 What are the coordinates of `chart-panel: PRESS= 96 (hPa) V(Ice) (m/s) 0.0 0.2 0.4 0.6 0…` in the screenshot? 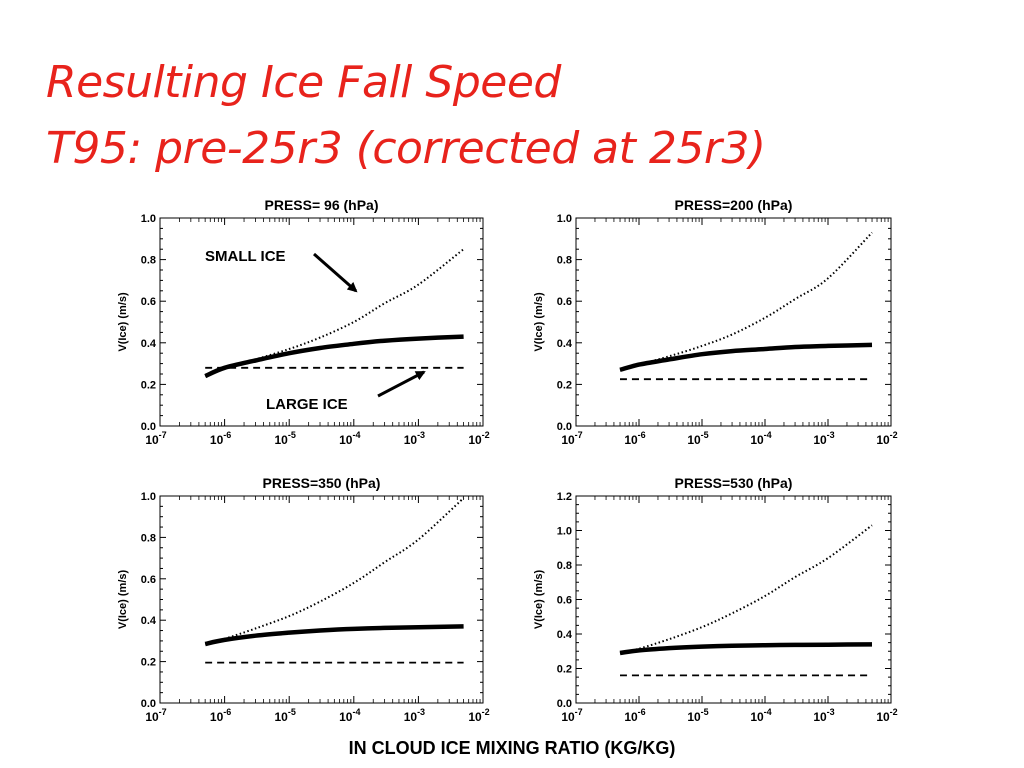 It's located at (303, 322).